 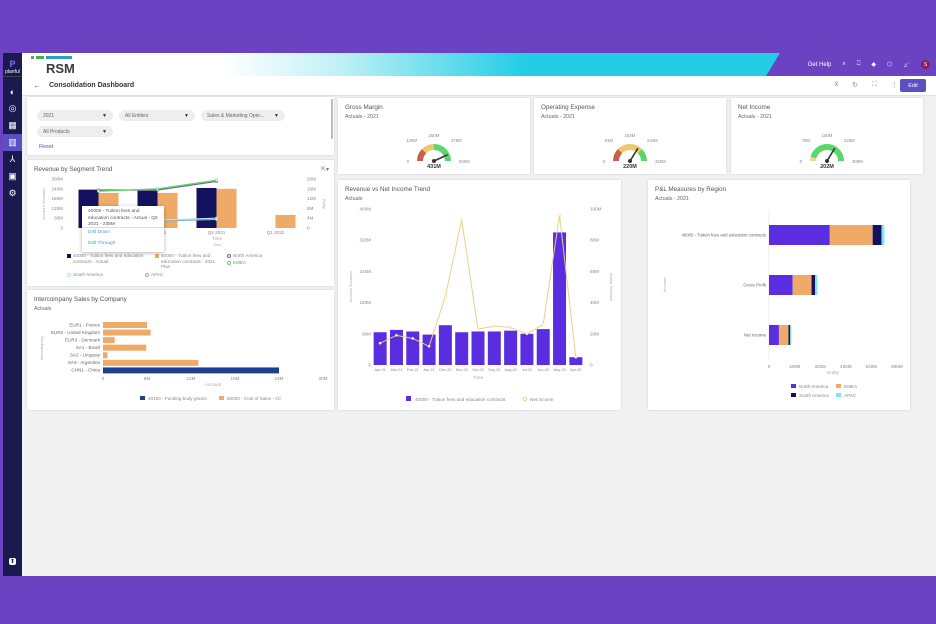 I want to click on fullscreen-icon: ⛶, so click(x=874, y=84).